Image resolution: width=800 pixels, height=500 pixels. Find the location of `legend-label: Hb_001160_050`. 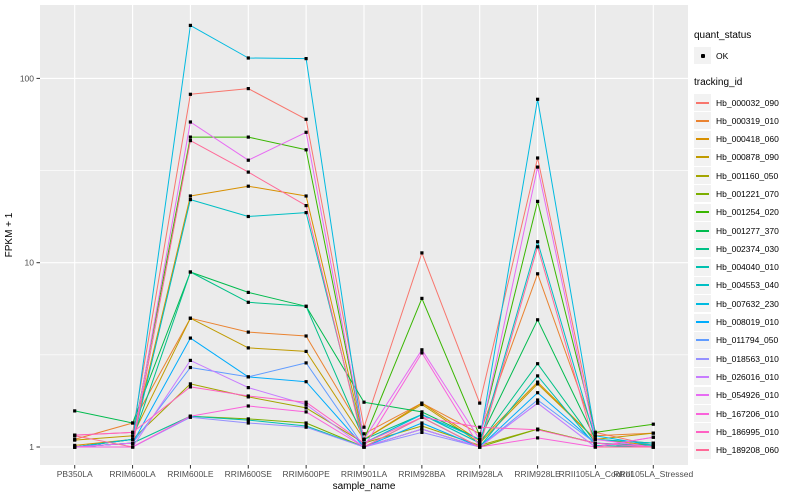

legend-label: Hb_001160_050 is located at coordinates (747, 175).